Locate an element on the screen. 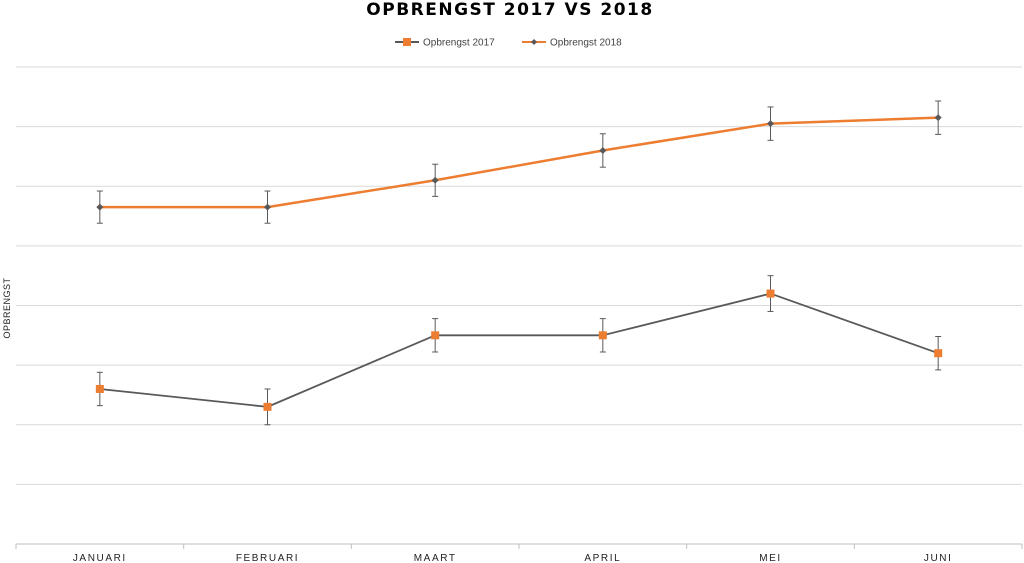 Image resolution: width=1024 pixels, height=563 pixels. legend: Opbrengst 2017 Opbrengst 2018 is located at coordinates (508, 43).